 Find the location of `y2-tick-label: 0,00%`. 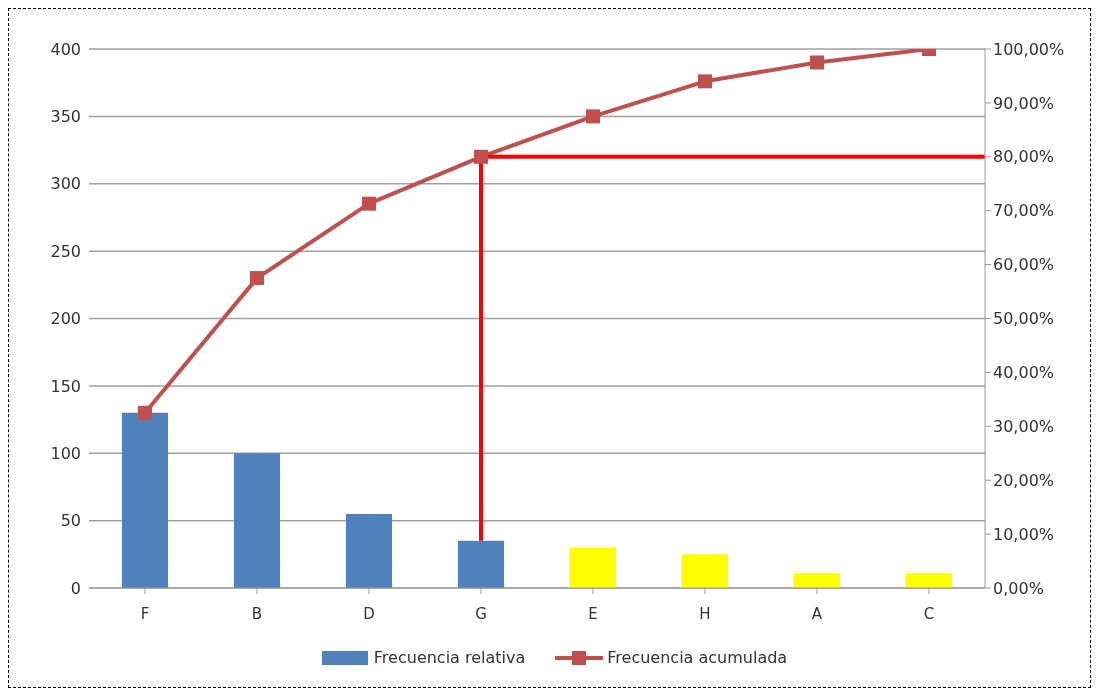

y2-tick-label: 0,00% is located at coordinates (1018, 588).